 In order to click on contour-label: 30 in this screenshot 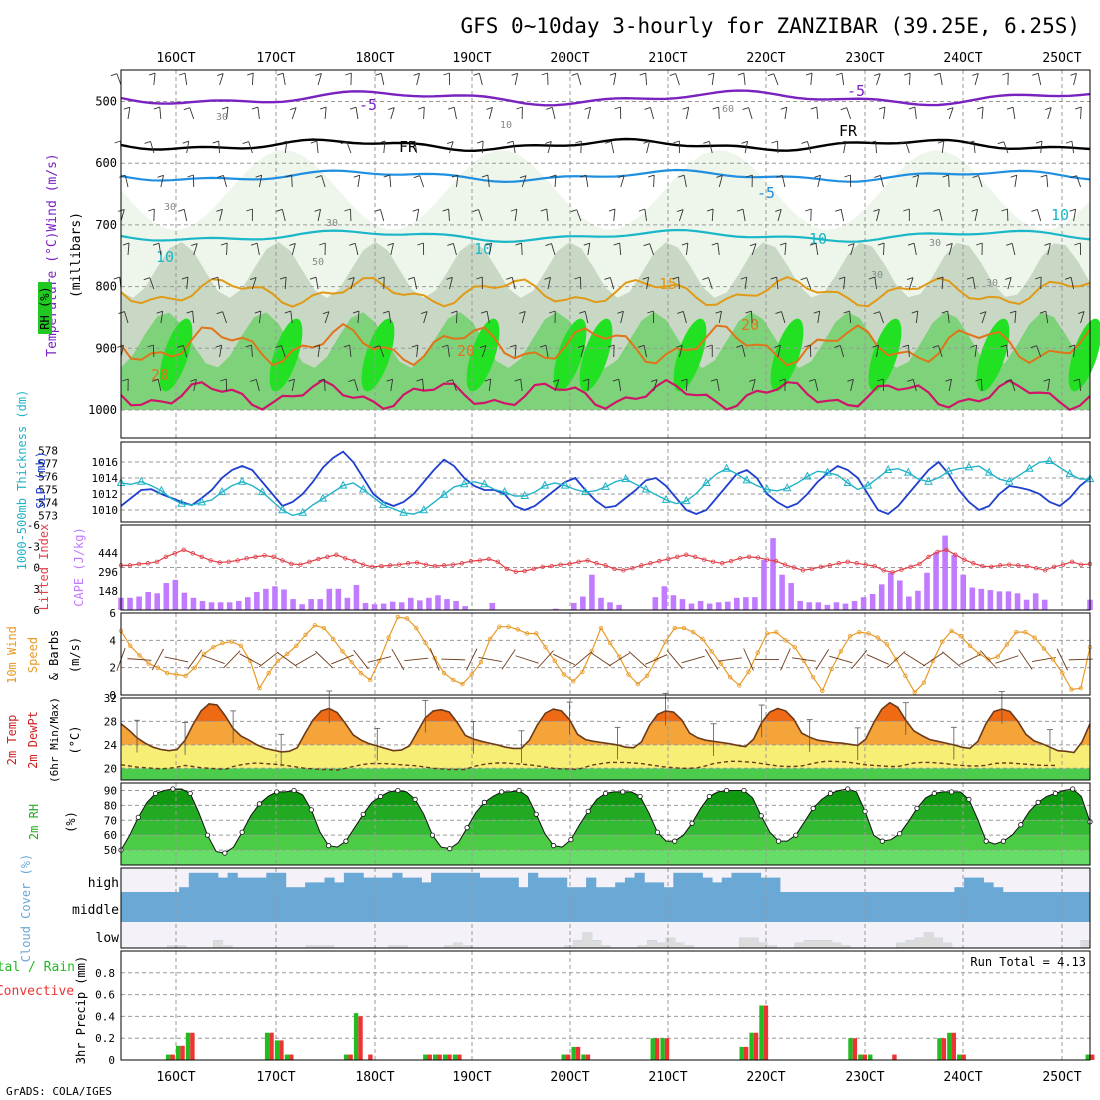, I will do `click(935, 243)`.